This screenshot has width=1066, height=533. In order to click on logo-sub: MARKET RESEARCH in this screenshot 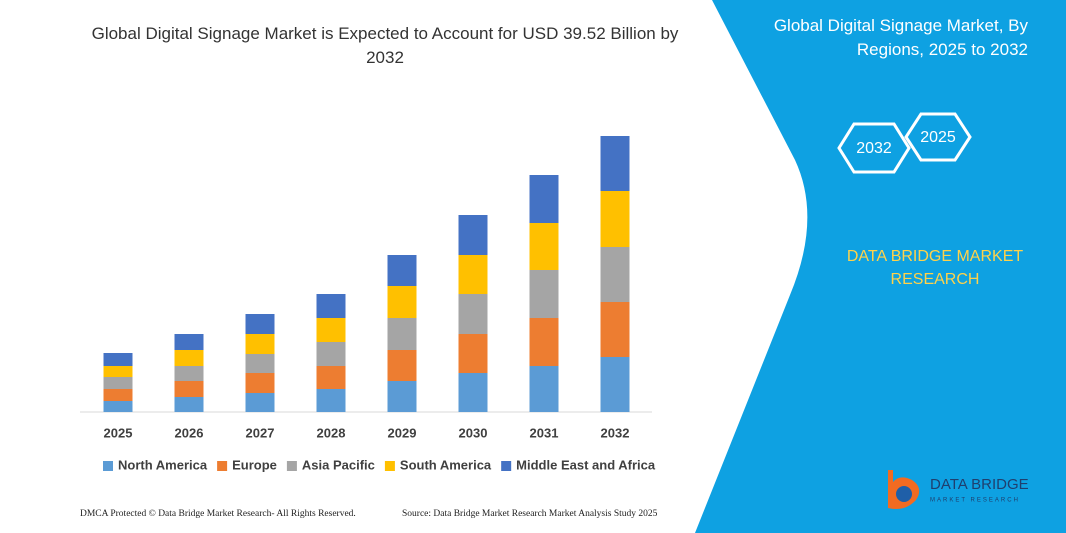, I will do `click(975, 501)`.